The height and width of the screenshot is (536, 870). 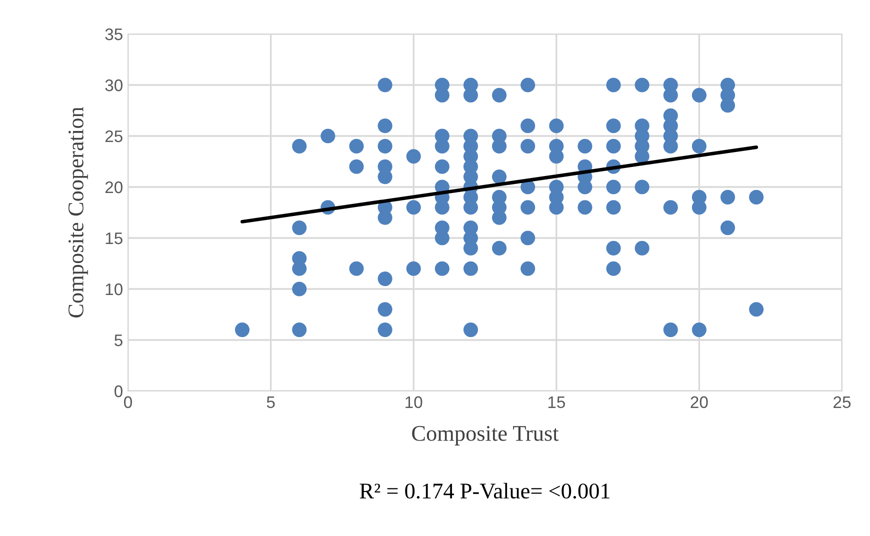 What do you see at coordinates (118, 391) in the screenshot?
I see `y-tick-label: 0` at bounding box center [118, 391].